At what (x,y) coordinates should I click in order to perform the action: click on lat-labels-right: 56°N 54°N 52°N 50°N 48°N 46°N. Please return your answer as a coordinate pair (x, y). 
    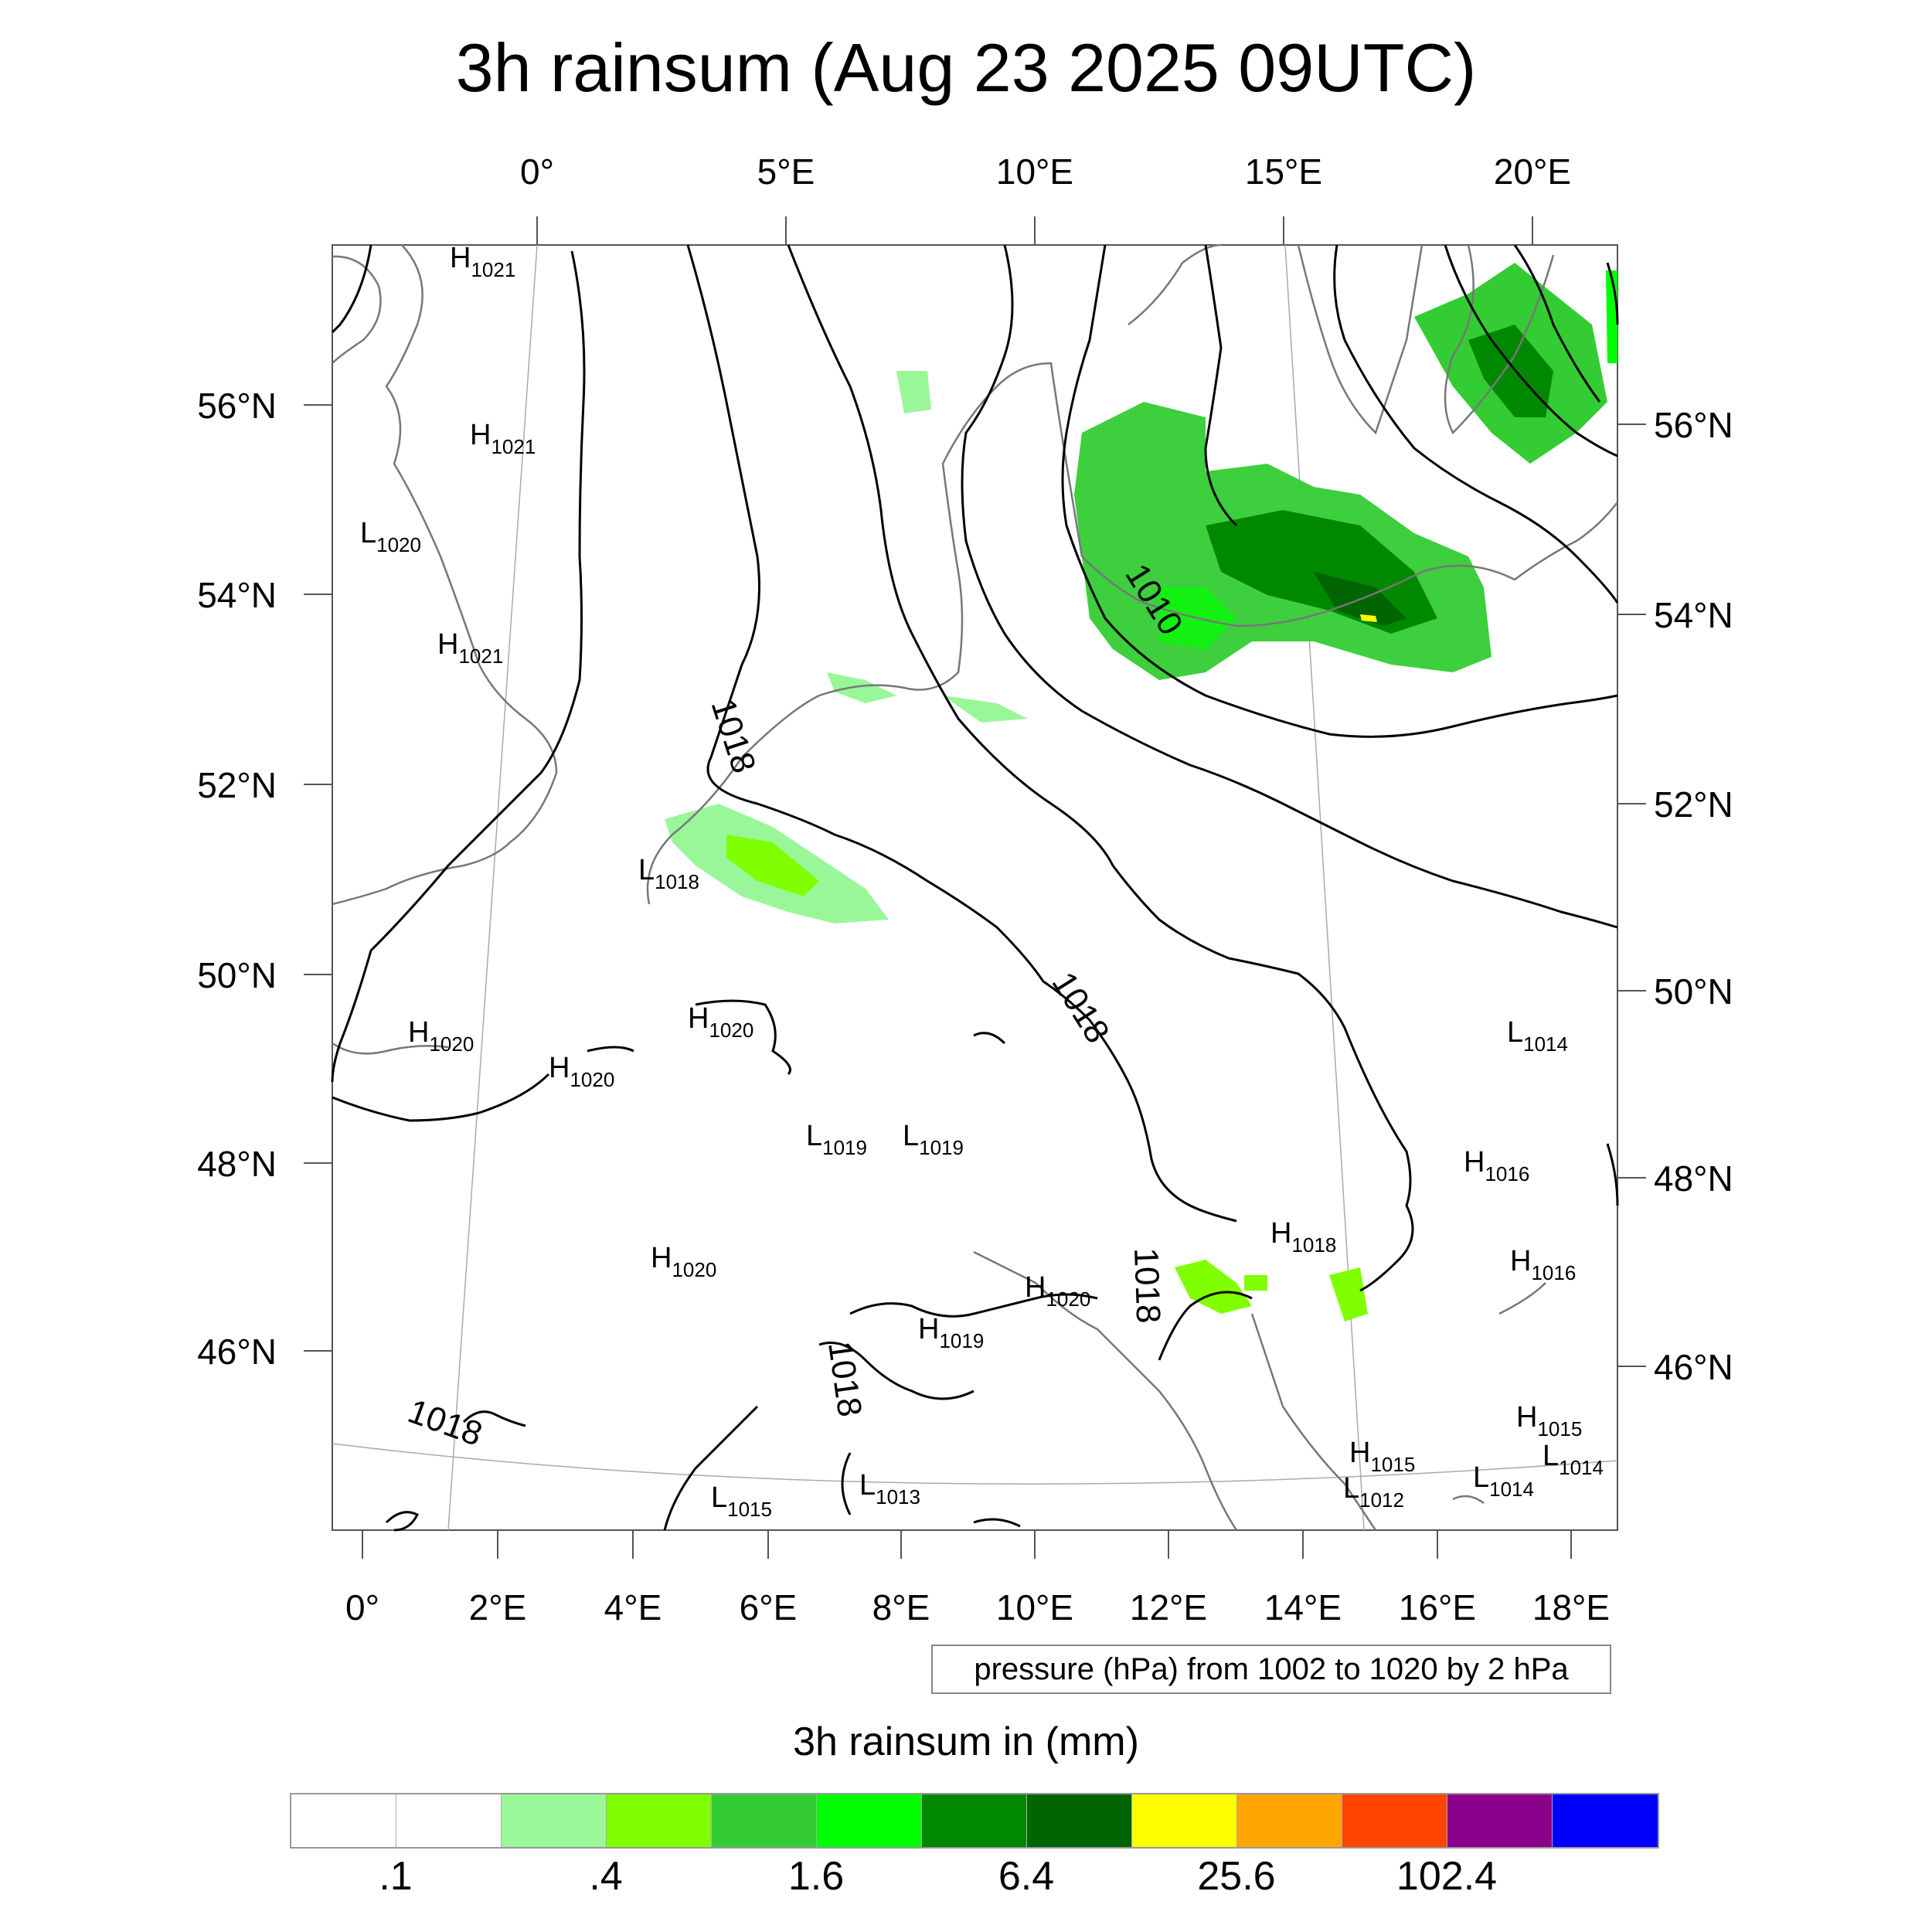
    Looking at the image, I should click on (1694, 896).